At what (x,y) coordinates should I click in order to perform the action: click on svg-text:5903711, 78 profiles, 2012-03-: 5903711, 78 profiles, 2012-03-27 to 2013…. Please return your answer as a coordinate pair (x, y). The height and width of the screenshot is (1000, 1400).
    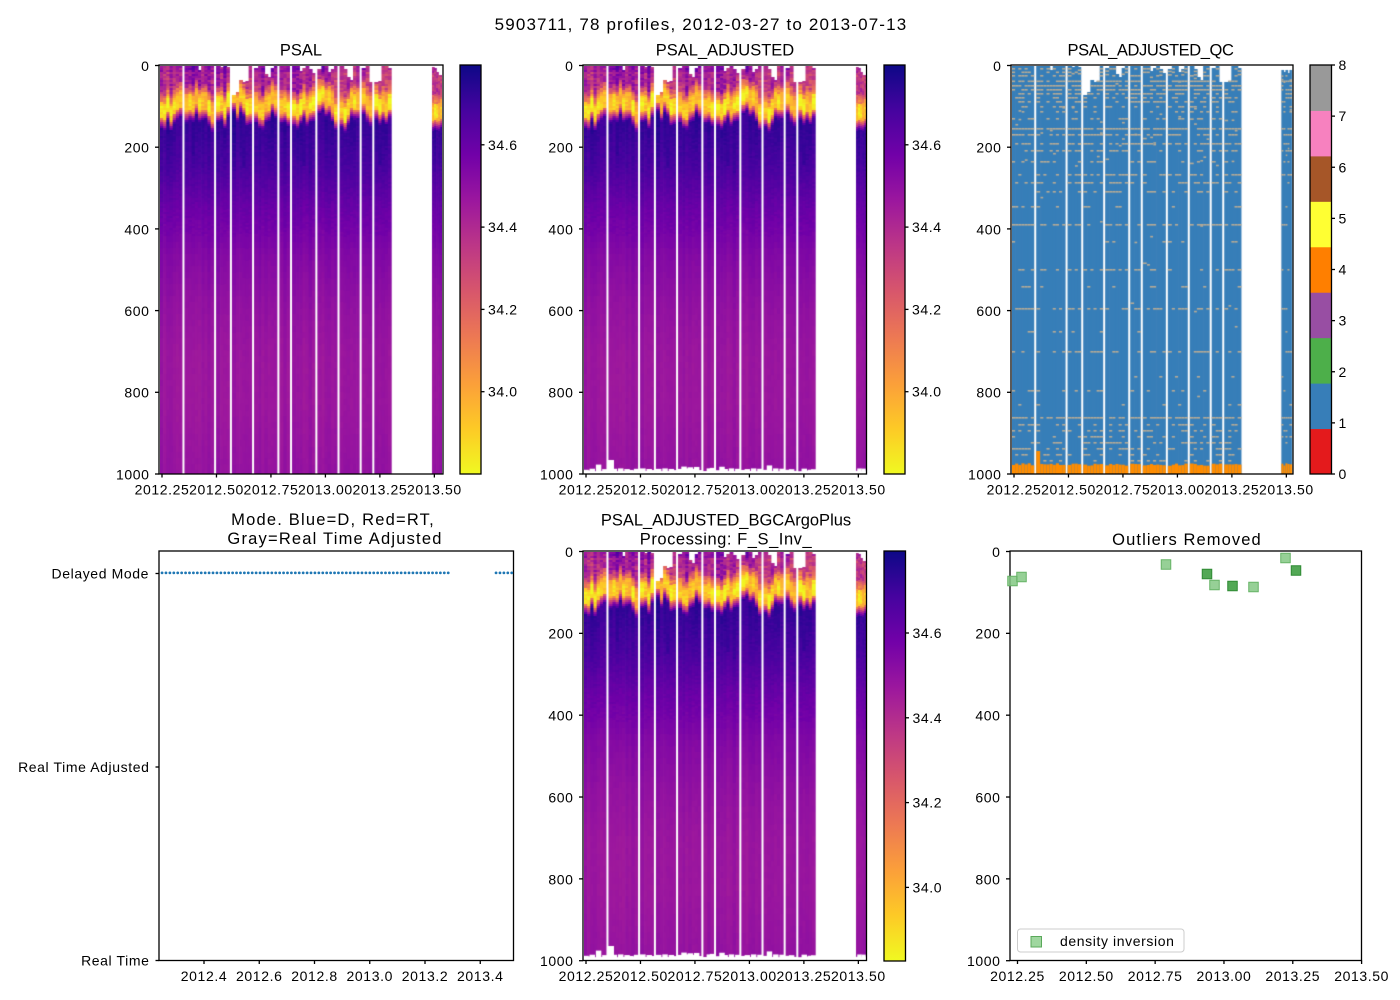
    Looking at the image, I should click on (701, 24).